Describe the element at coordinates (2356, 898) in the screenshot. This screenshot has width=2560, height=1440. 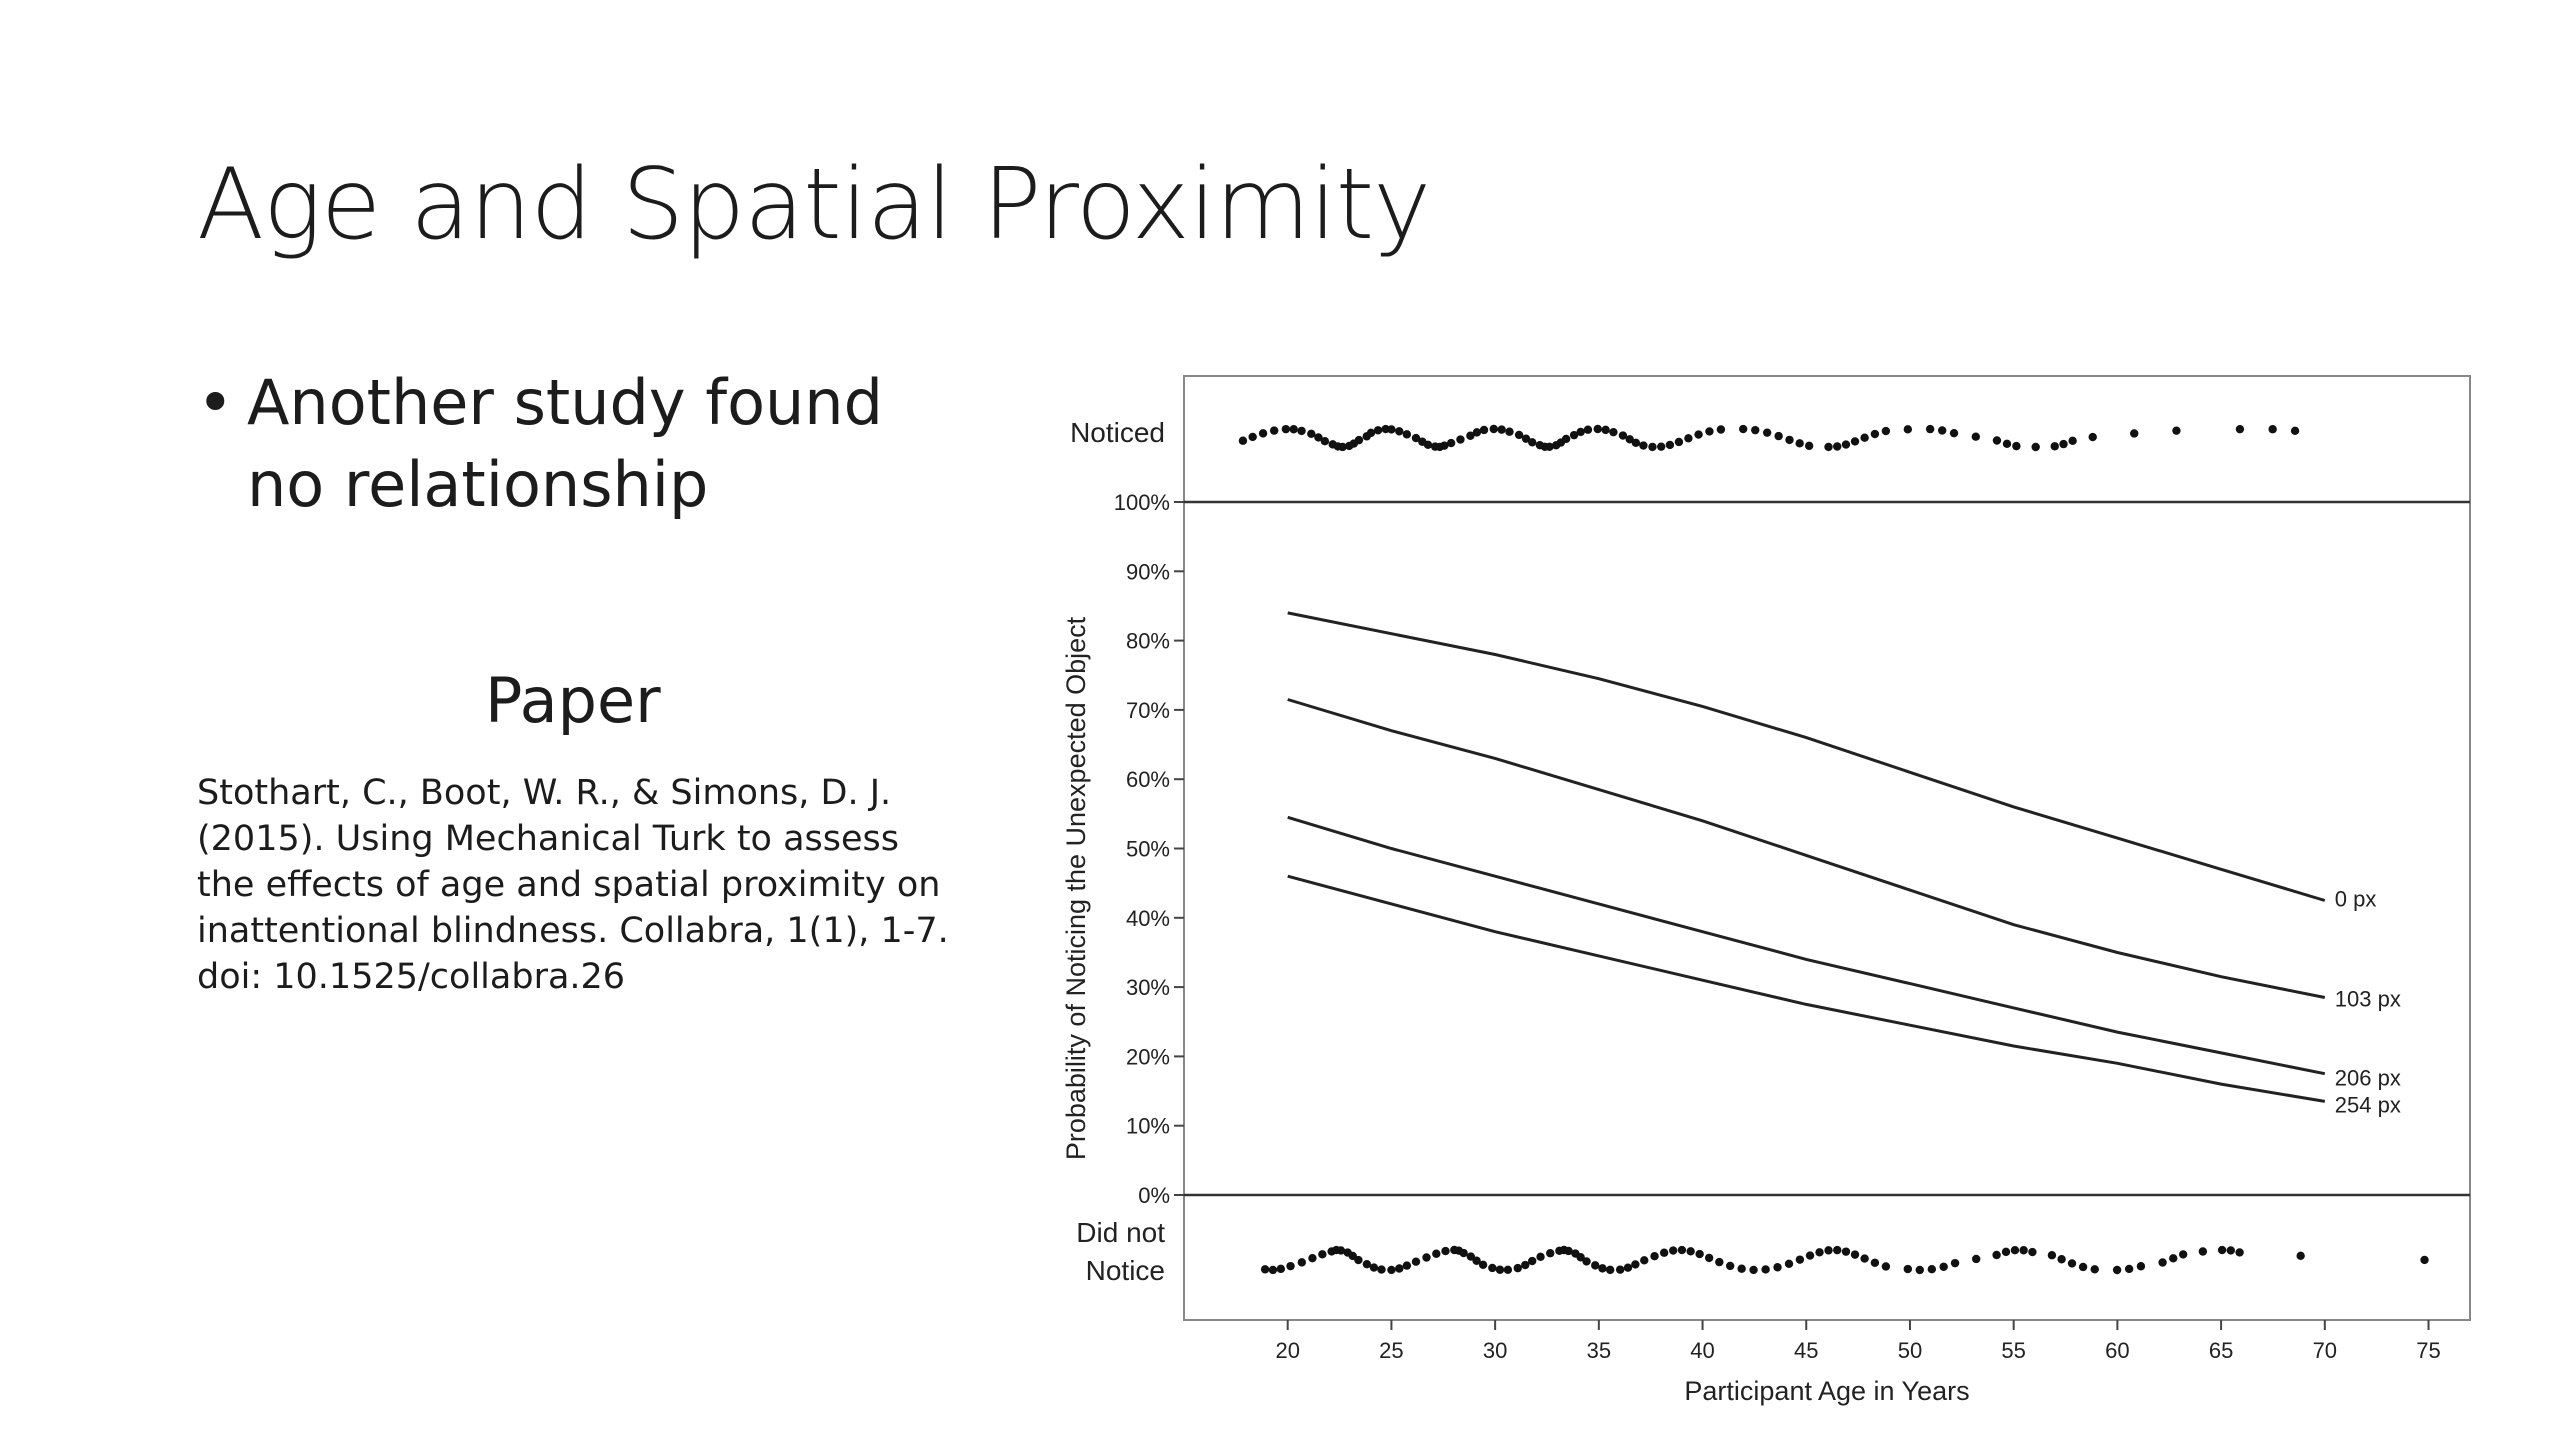
I see `series-label: 0 px` at that location.